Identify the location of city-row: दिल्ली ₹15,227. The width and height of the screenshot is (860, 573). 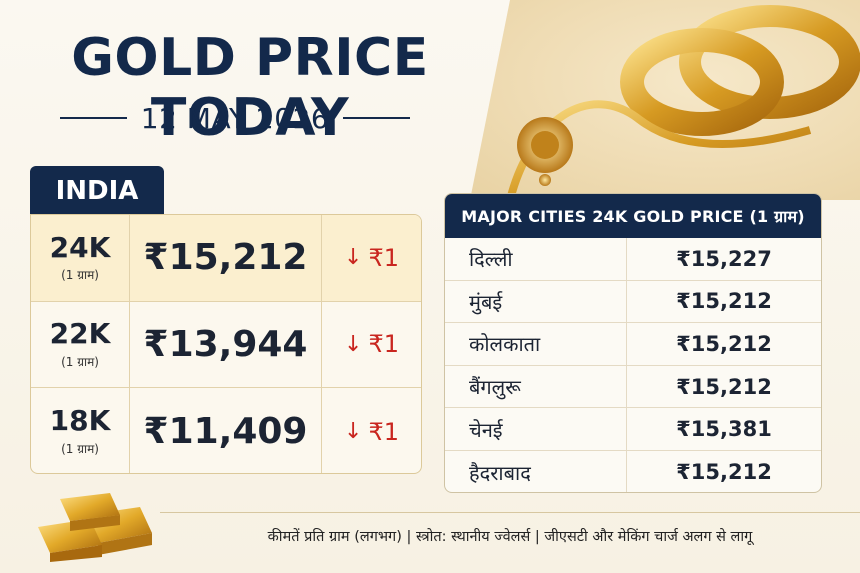
(633, 259).